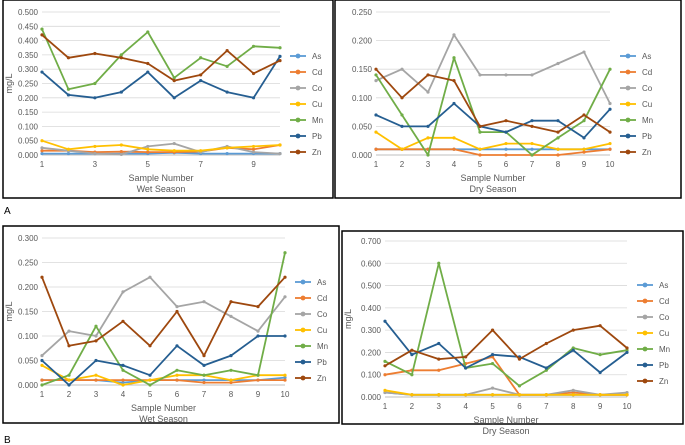 This screenshot has width=685, height=445. What do you see at coordinates (200, 164) in the screenshot?
I see `x-tick-label: 7` at bounding box center [200, 164].